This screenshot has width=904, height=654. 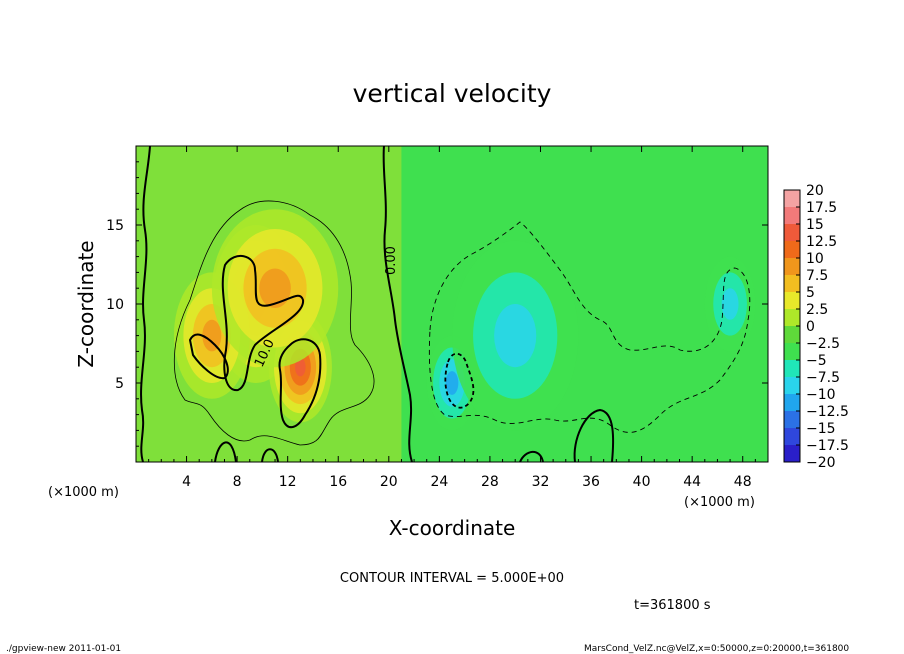 What do you see at coordinates (719, 502) in the screenshot?
I see `x-units-right: (×1000 m)` at bounding box center [719, 502].